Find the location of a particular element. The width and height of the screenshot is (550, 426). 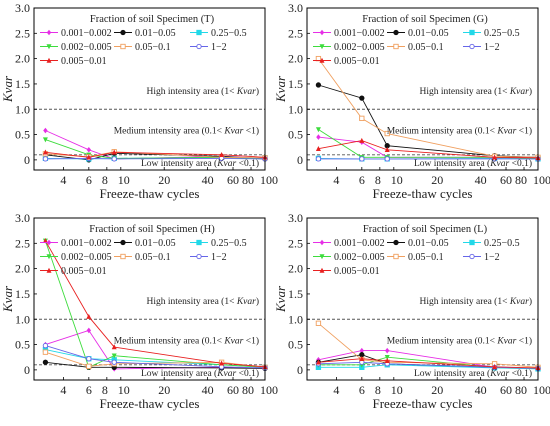

legend-title: Fraction of soil Specimen (H) is located at coordinates (152, 229).